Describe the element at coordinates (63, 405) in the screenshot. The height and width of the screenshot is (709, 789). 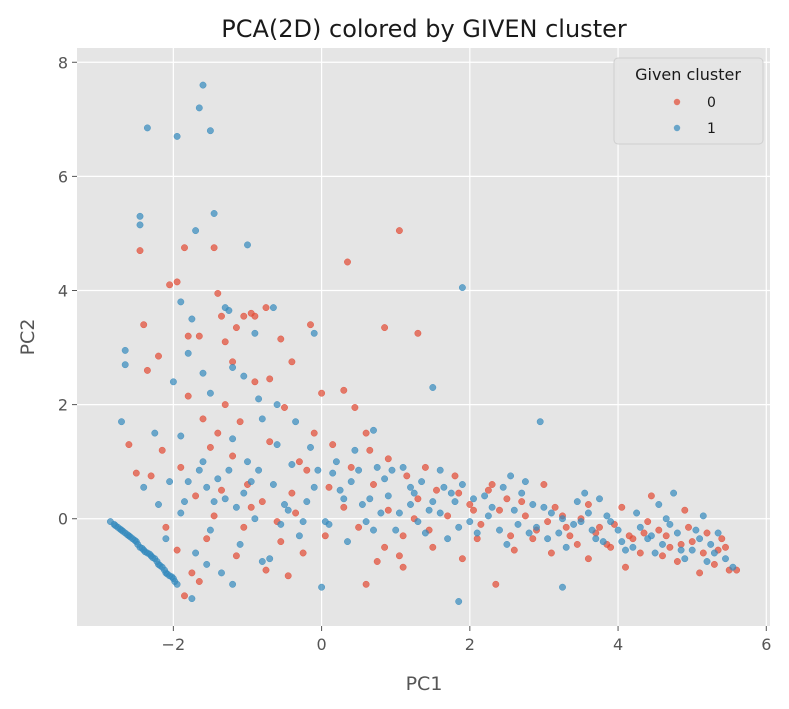
I see `y-tick-label: 2` at that location.